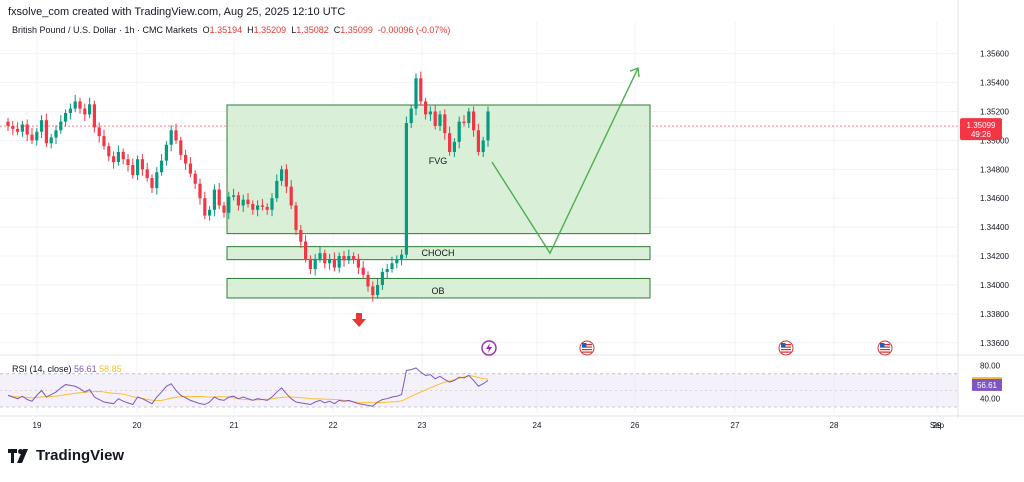 Image resolution: width=1024 pixels, height=482 pixels. I want to click on rsi-tag, so click(987, 384).